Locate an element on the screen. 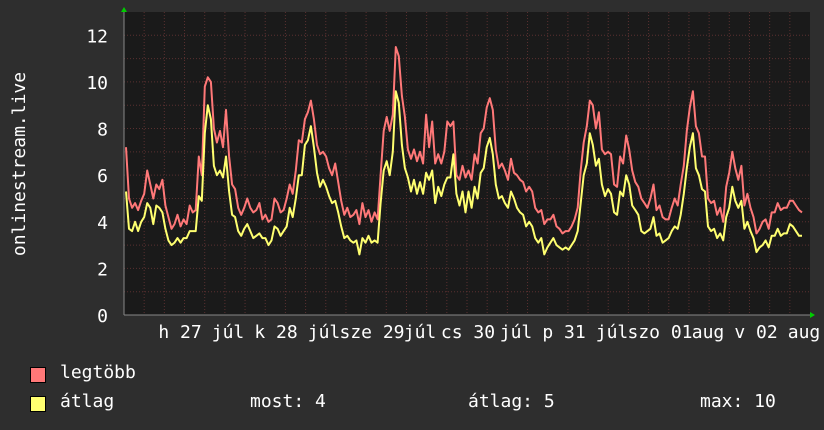 This screenshot has width=824, height=430. legend-swatch-max is located at coordinates (38, 375).